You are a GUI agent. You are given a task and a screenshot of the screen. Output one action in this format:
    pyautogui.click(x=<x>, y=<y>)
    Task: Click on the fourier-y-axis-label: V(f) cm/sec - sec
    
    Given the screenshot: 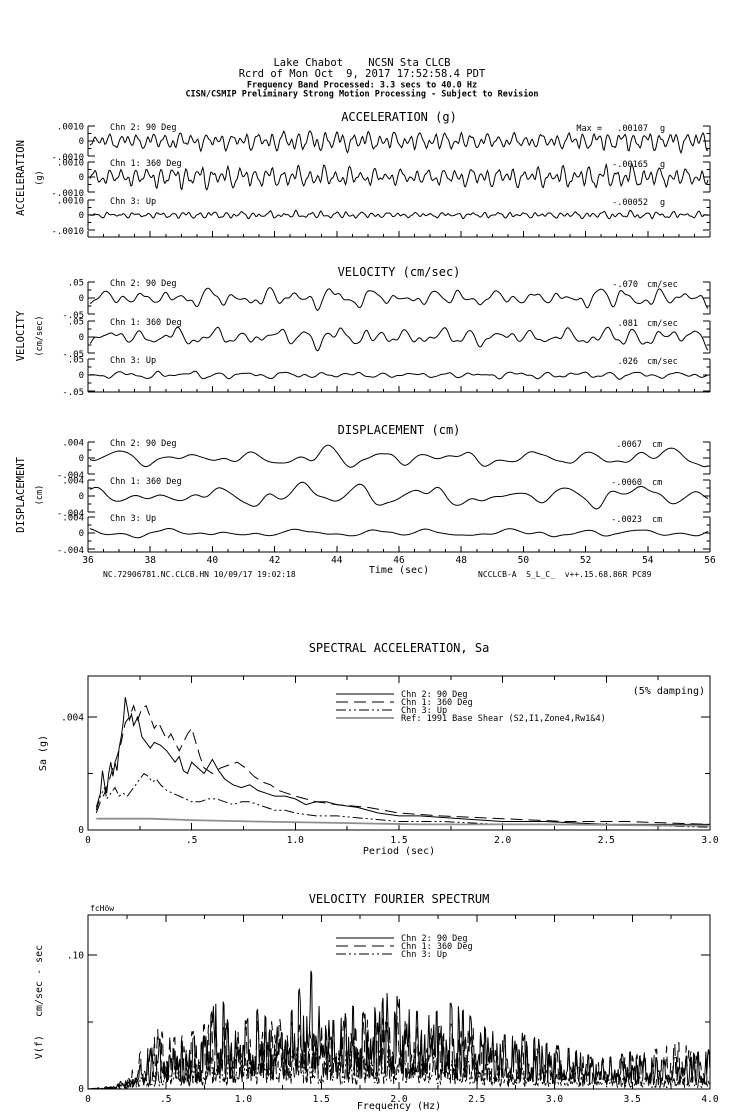 What is the action you would take?
    pyautogui.click(x=39, y=1002)
    